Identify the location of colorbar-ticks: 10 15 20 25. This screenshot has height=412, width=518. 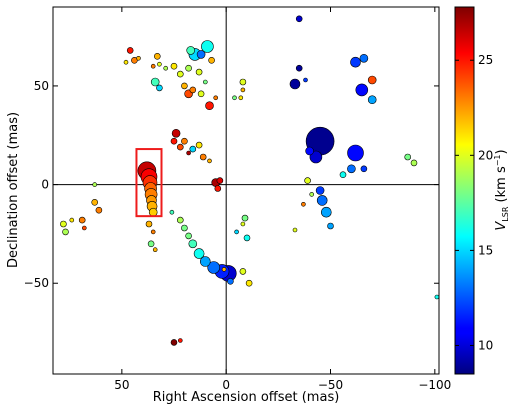
(474, 202).